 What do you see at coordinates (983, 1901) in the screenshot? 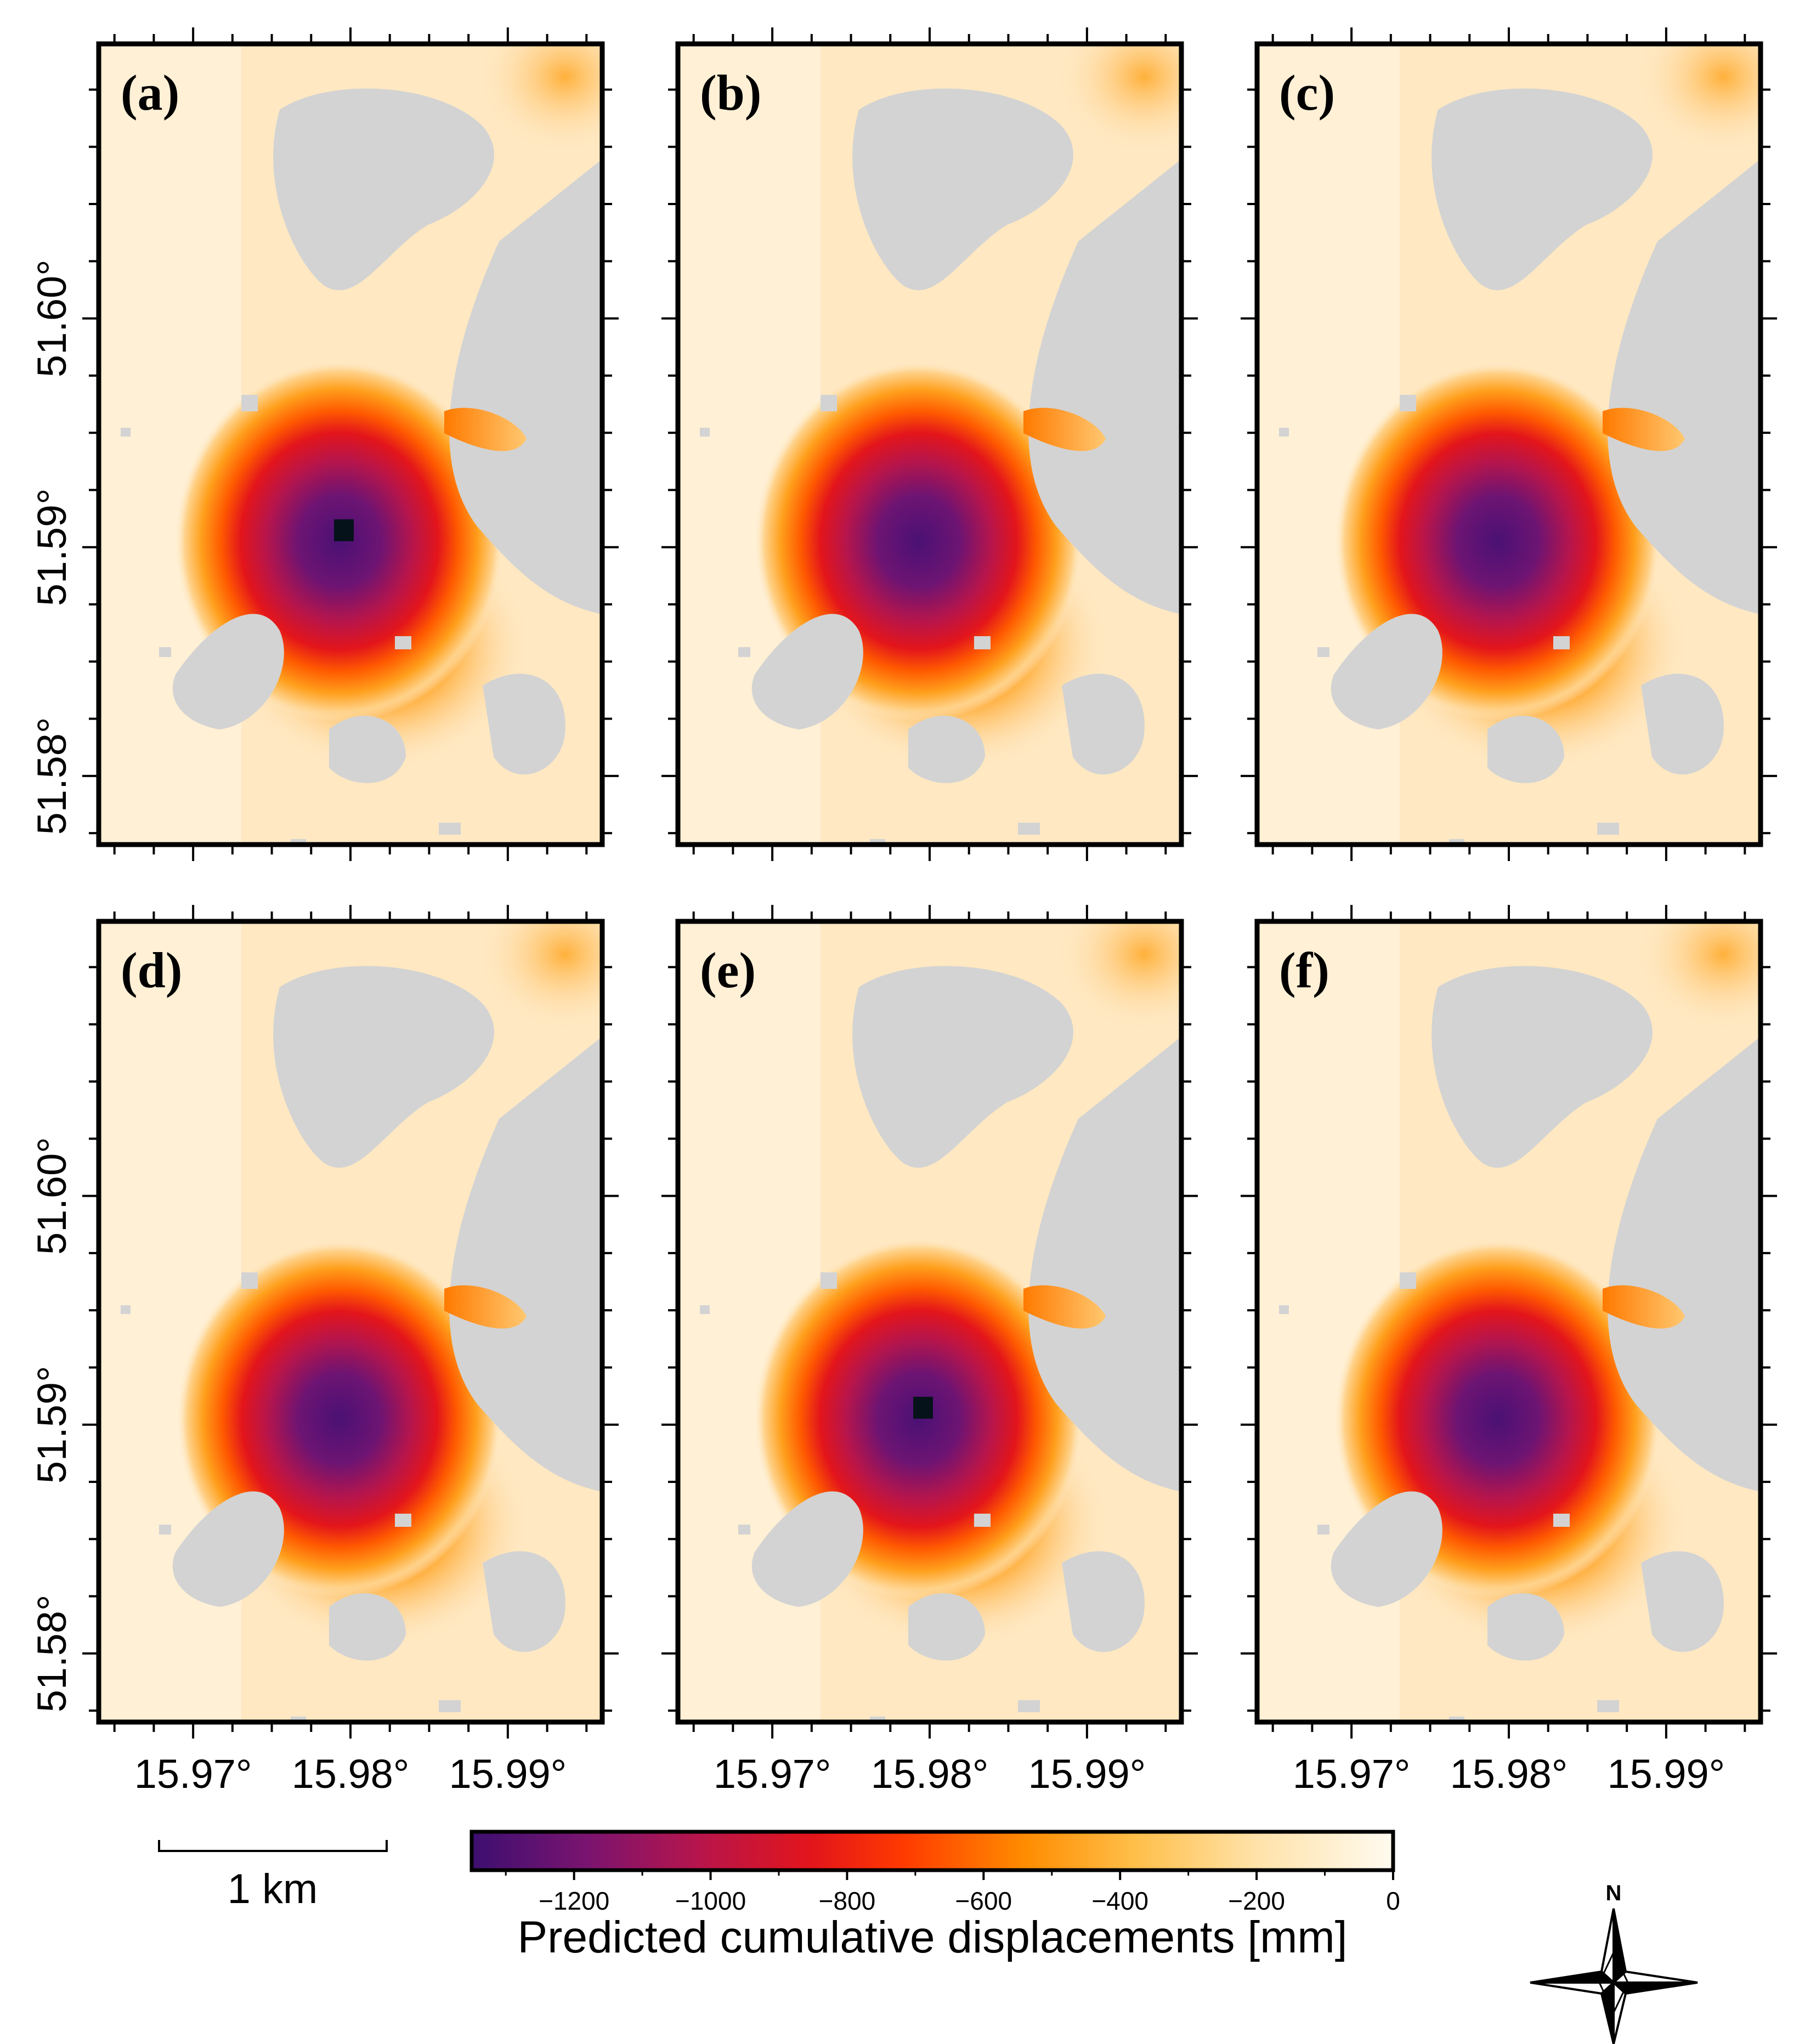
I see `colorbar-tick-label: −600` at bounding box center [983, 1901].